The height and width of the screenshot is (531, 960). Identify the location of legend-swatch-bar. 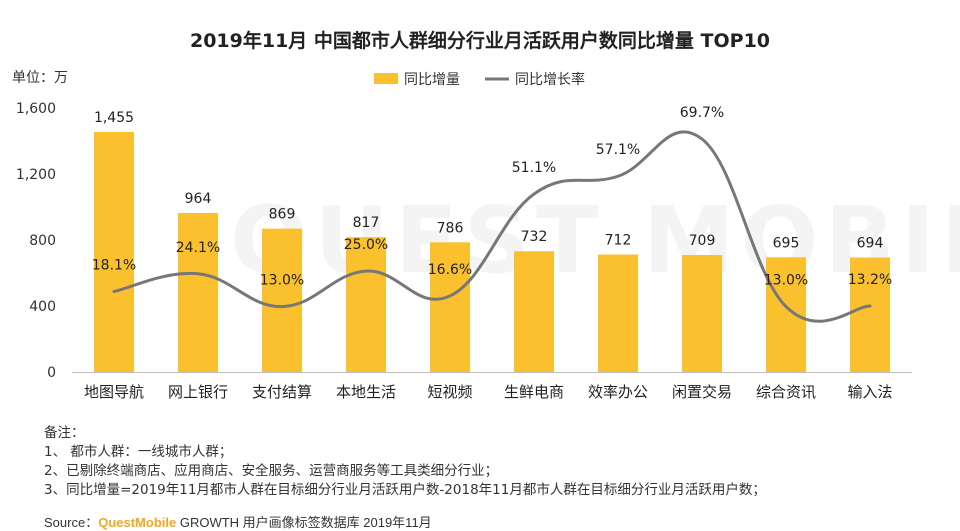
(386, 78).